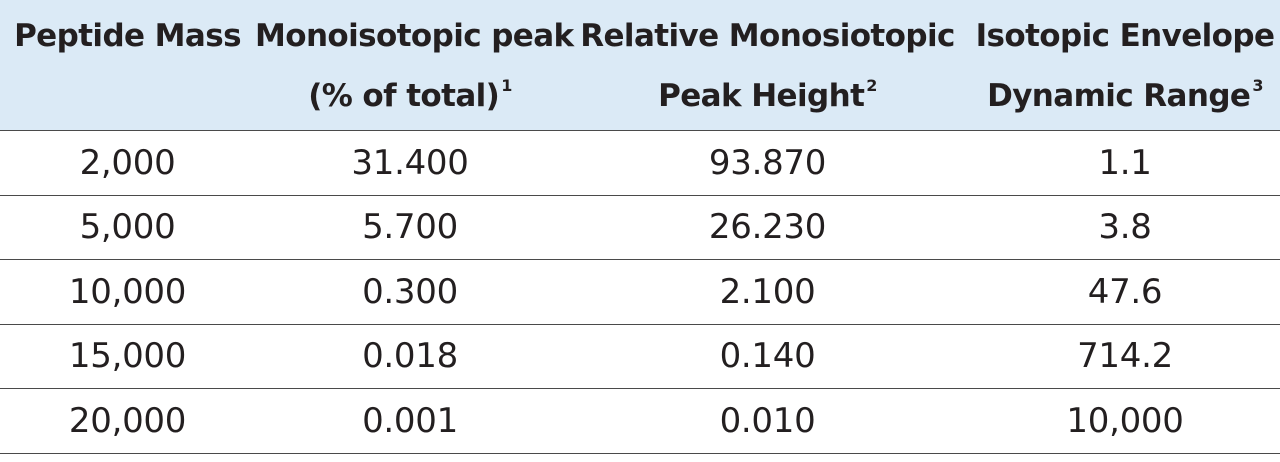  I want to click on cell-relative-peak-height: 26.230, so click(767, 227).